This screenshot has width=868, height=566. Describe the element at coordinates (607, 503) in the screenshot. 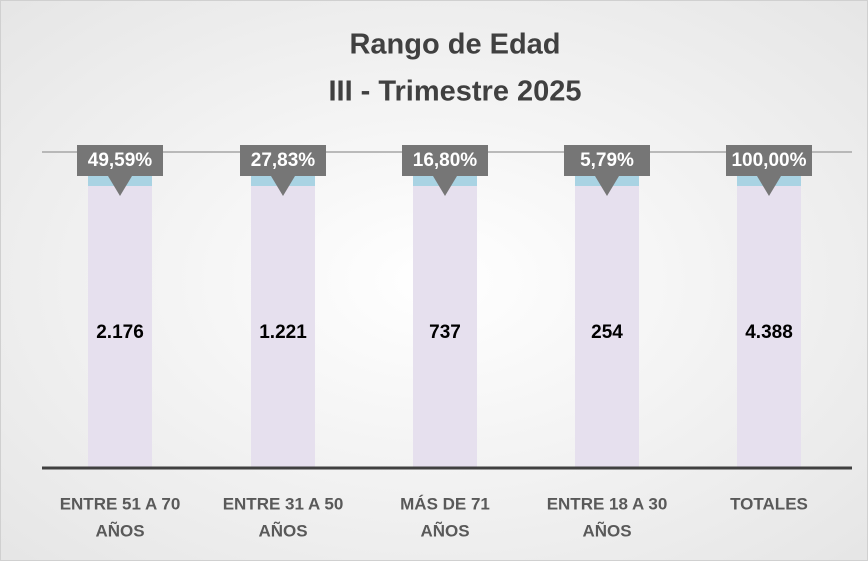

I see `x-tick-label: ENTRE 18 A 30` at that location.